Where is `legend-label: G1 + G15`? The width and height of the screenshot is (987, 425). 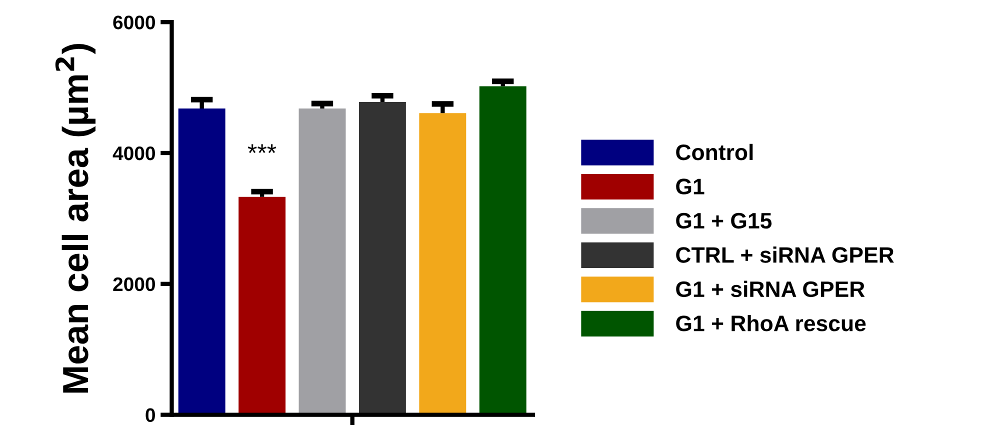 legend-label: G1 + G15 is located at coordinates (724, 220).